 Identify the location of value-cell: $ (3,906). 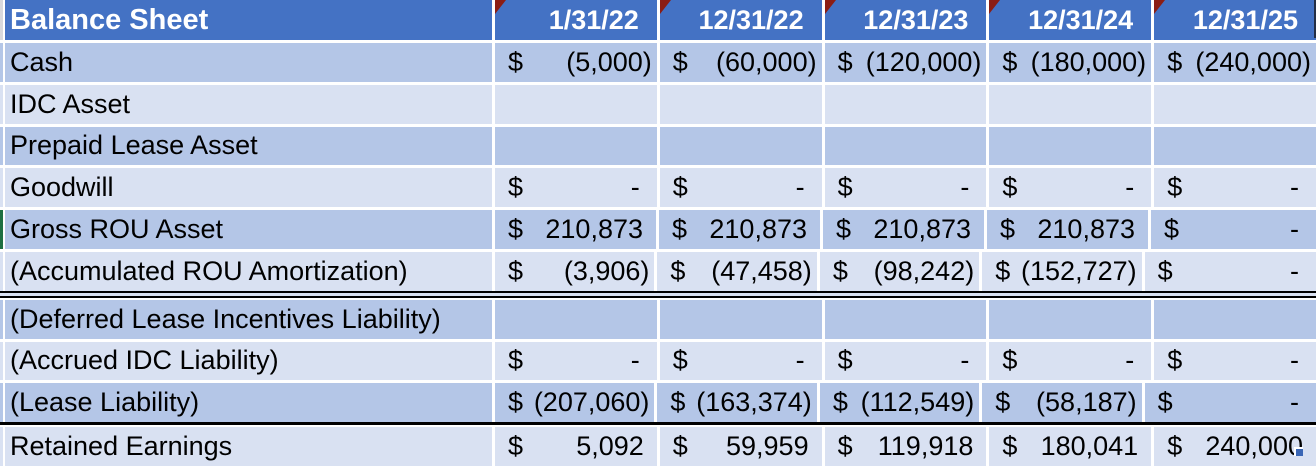
(573, 271).